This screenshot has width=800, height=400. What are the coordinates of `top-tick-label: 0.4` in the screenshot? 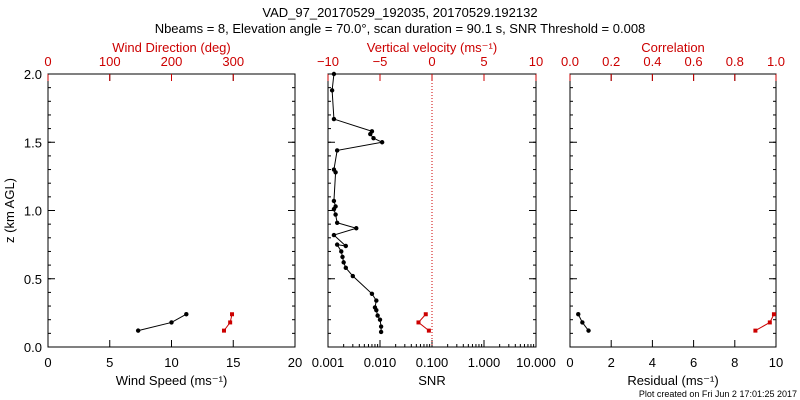 It's located at (652, 61).